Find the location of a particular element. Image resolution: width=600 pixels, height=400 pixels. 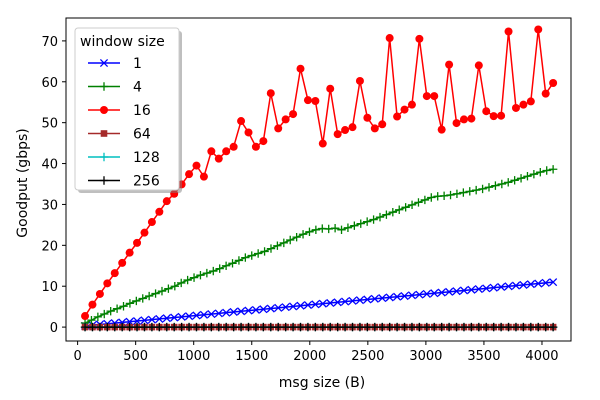

legend-label: 1 is located at coordinates (137, 64).